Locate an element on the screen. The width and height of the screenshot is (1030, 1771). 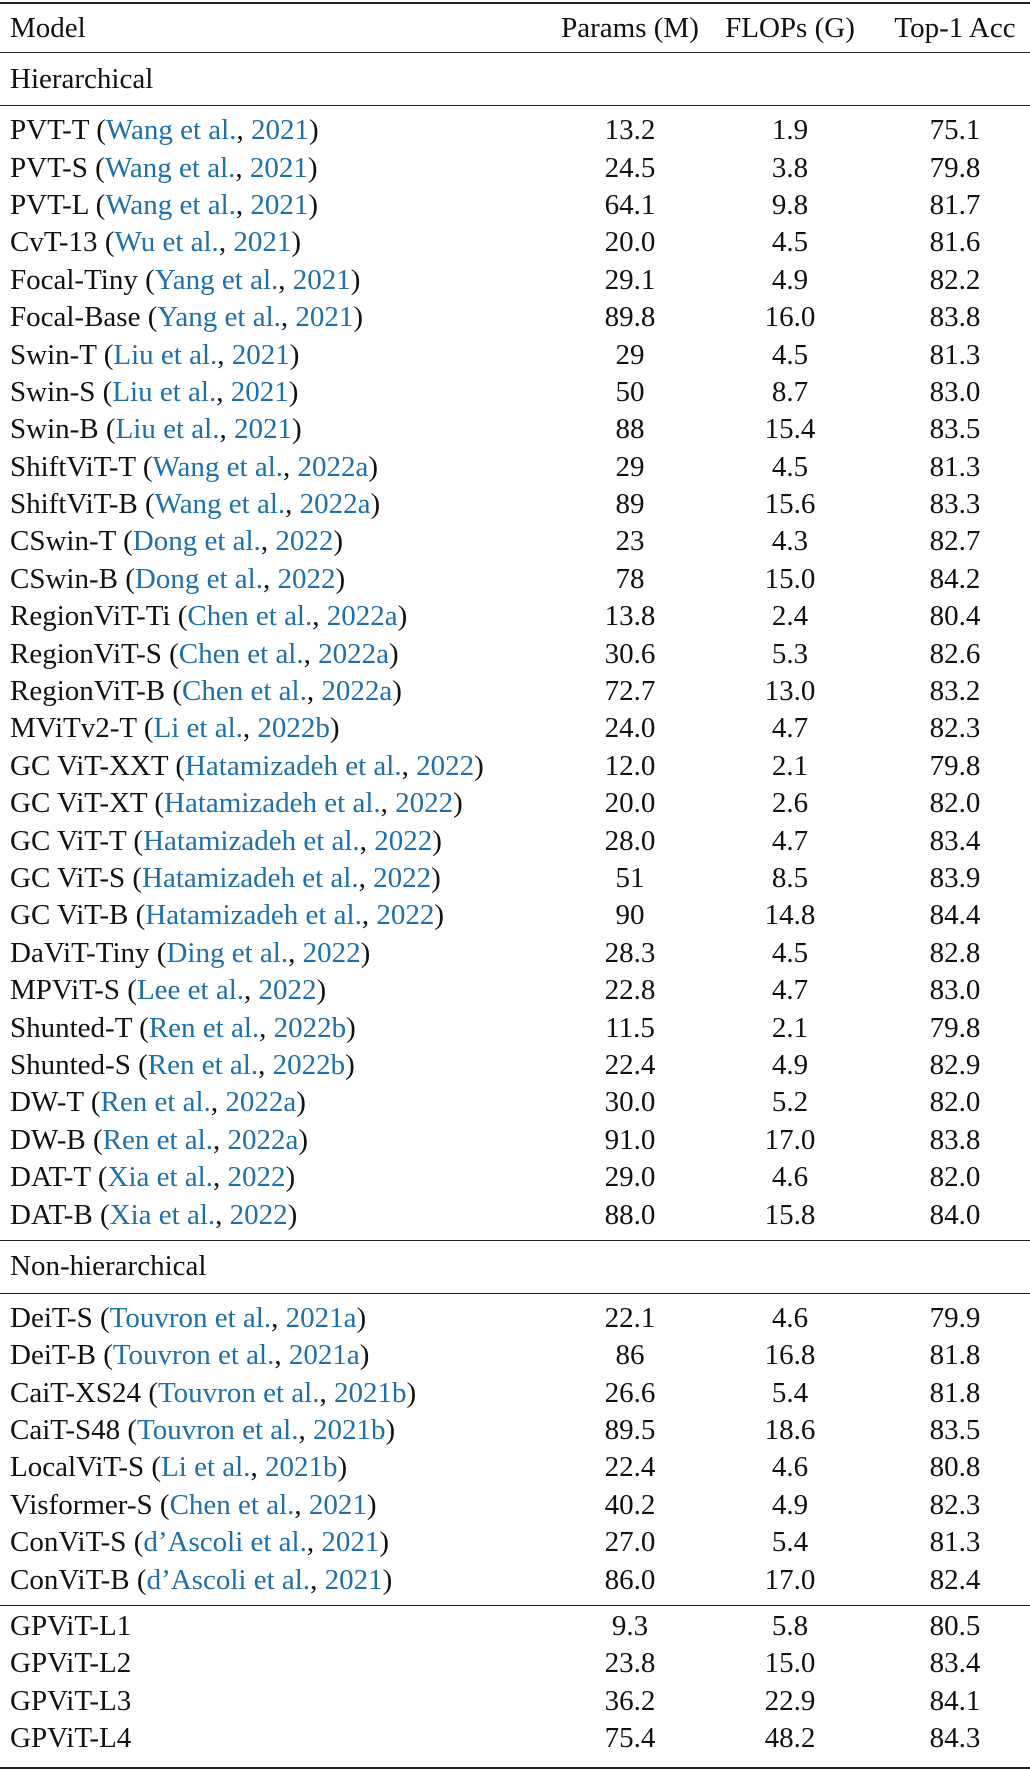
model-cell: DeiT-BTouvron et al.2021a is located at coordinates (280, 1355).